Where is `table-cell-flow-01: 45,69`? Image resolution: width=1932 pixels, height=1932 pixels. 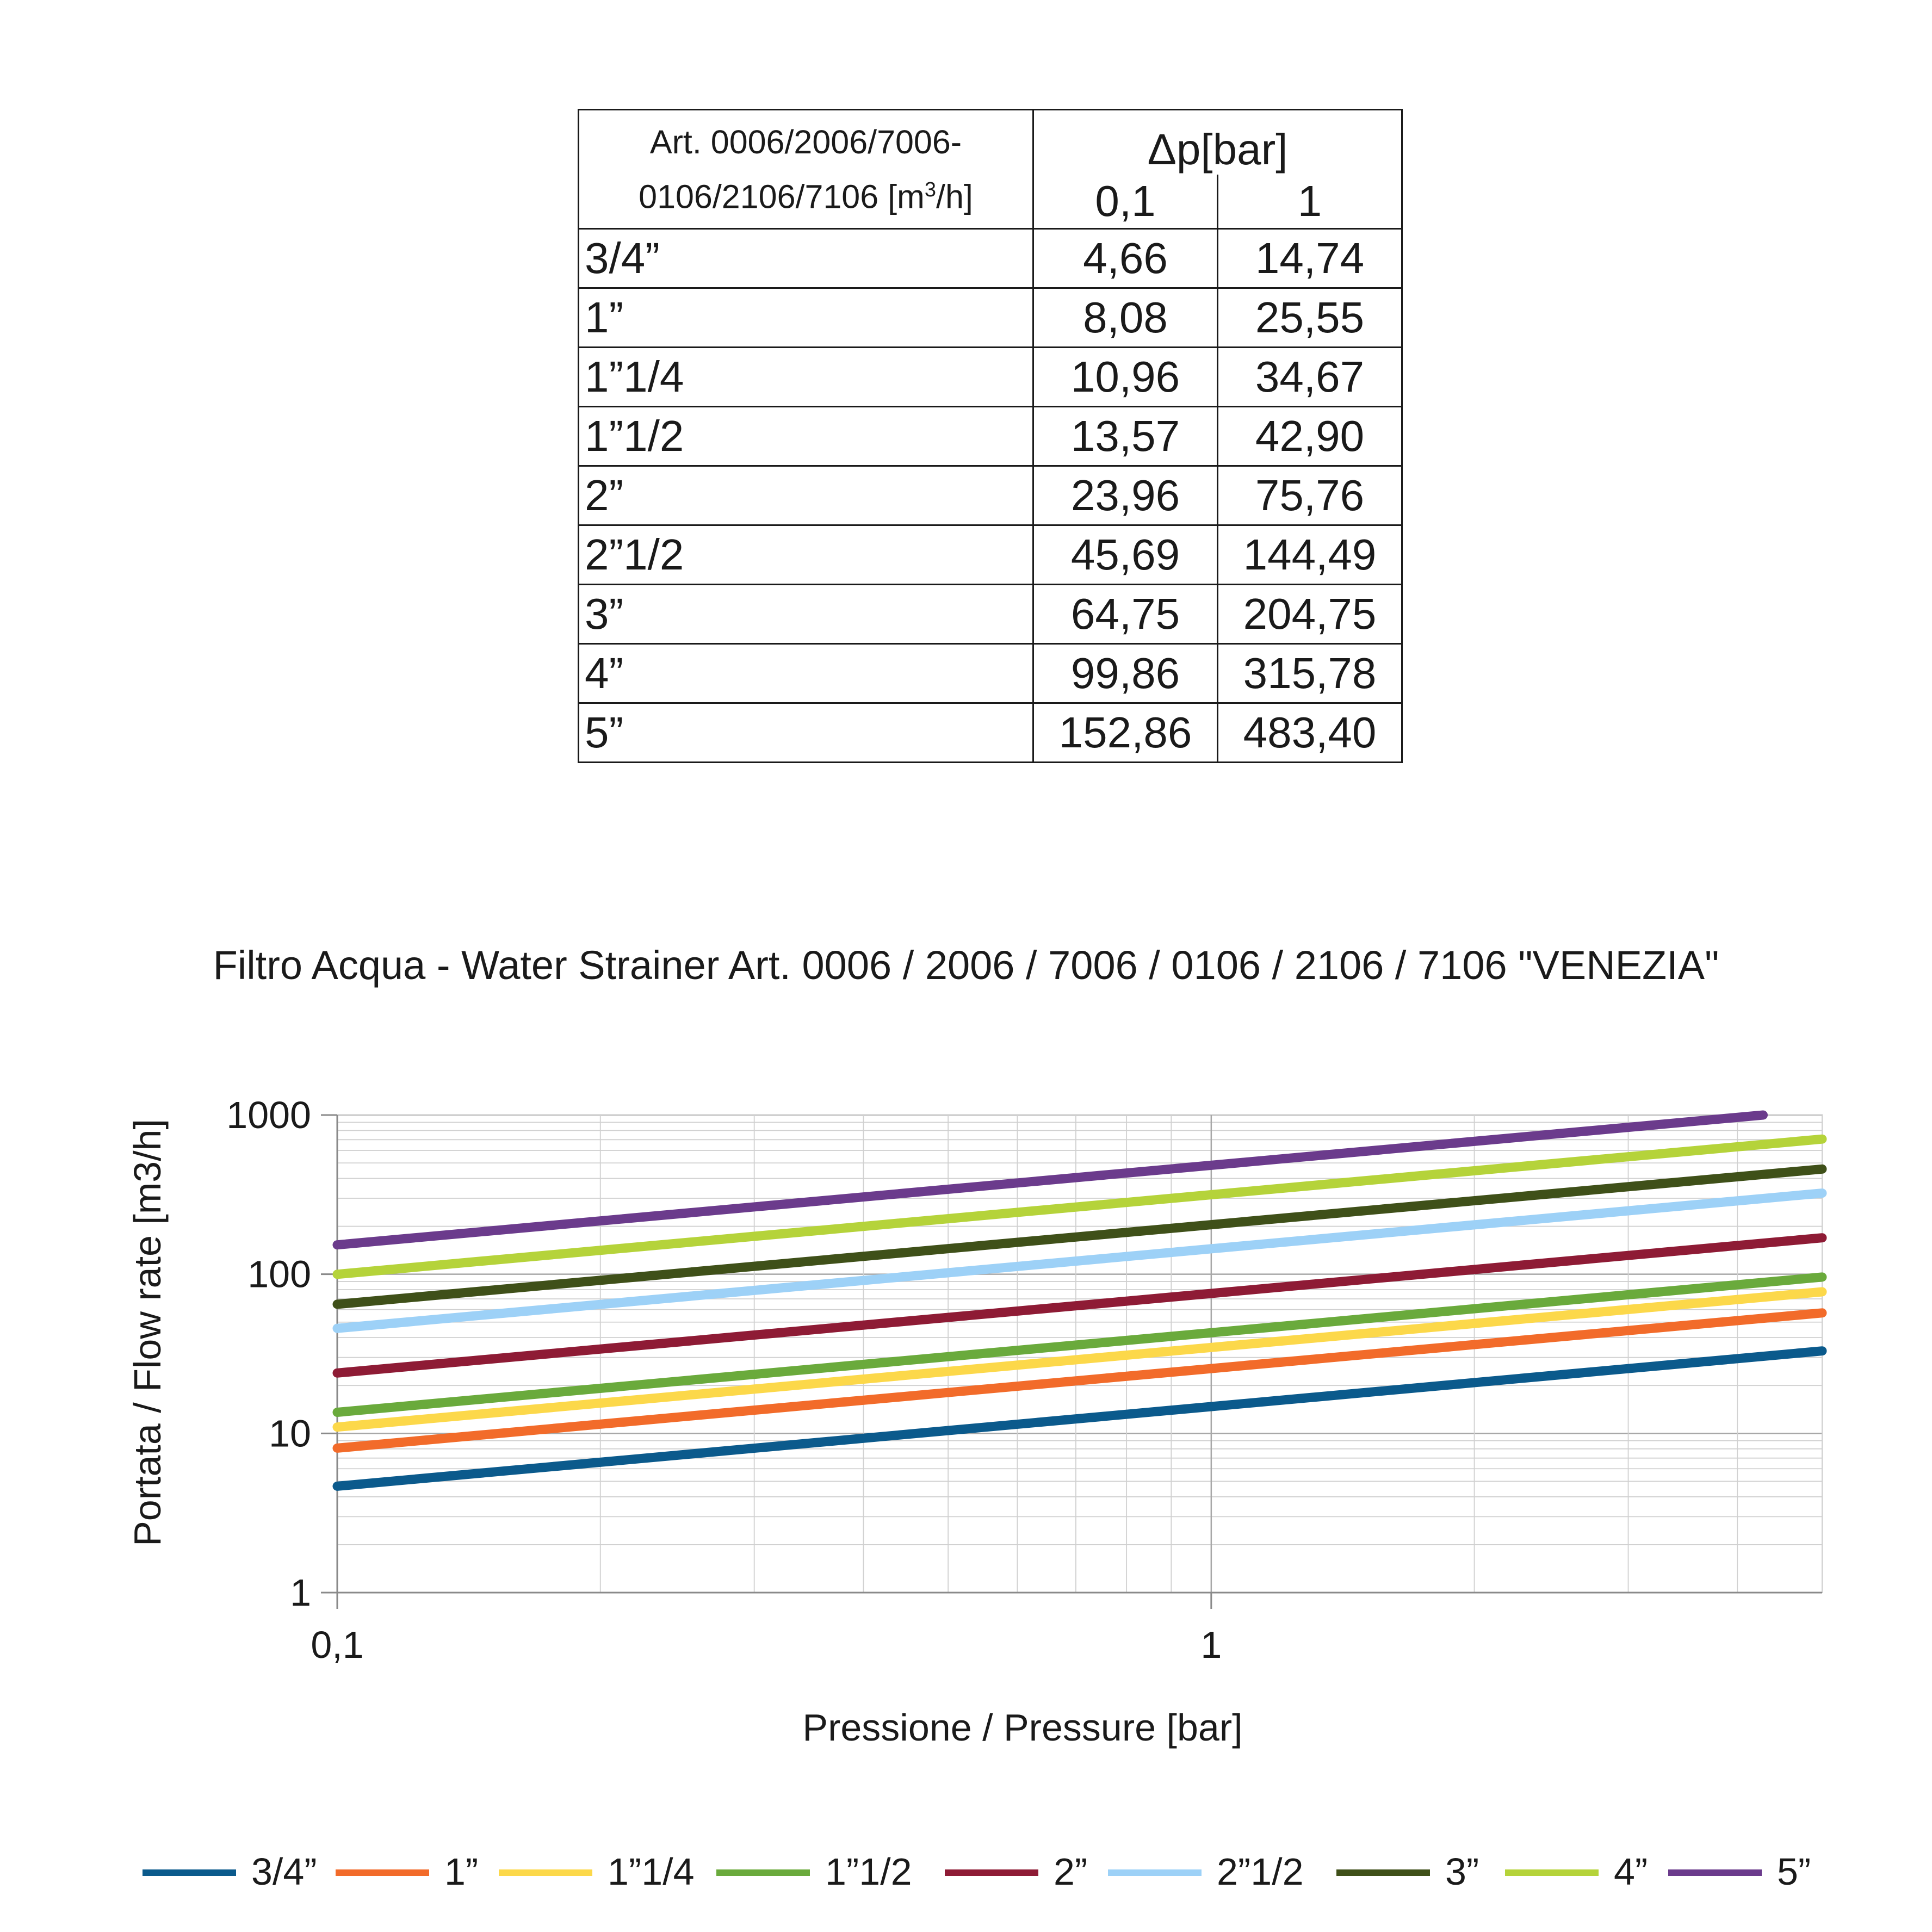 table-cell-flow-01: 45,69 is located at coordinates (1125, 554).